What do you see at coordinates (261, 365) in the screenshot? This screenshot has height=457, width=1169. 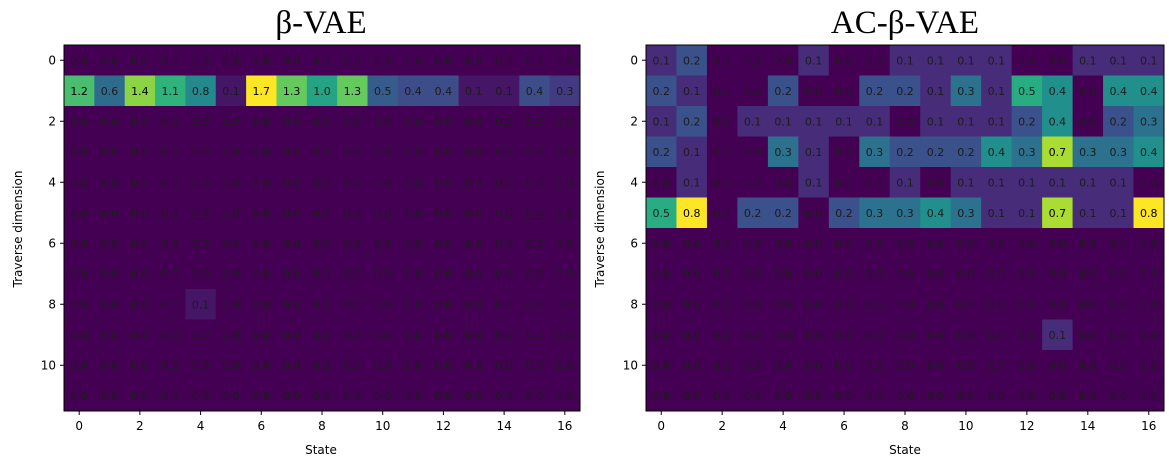 I see `heatmap-cell-r10-c6` at bounding box center [261, 365].